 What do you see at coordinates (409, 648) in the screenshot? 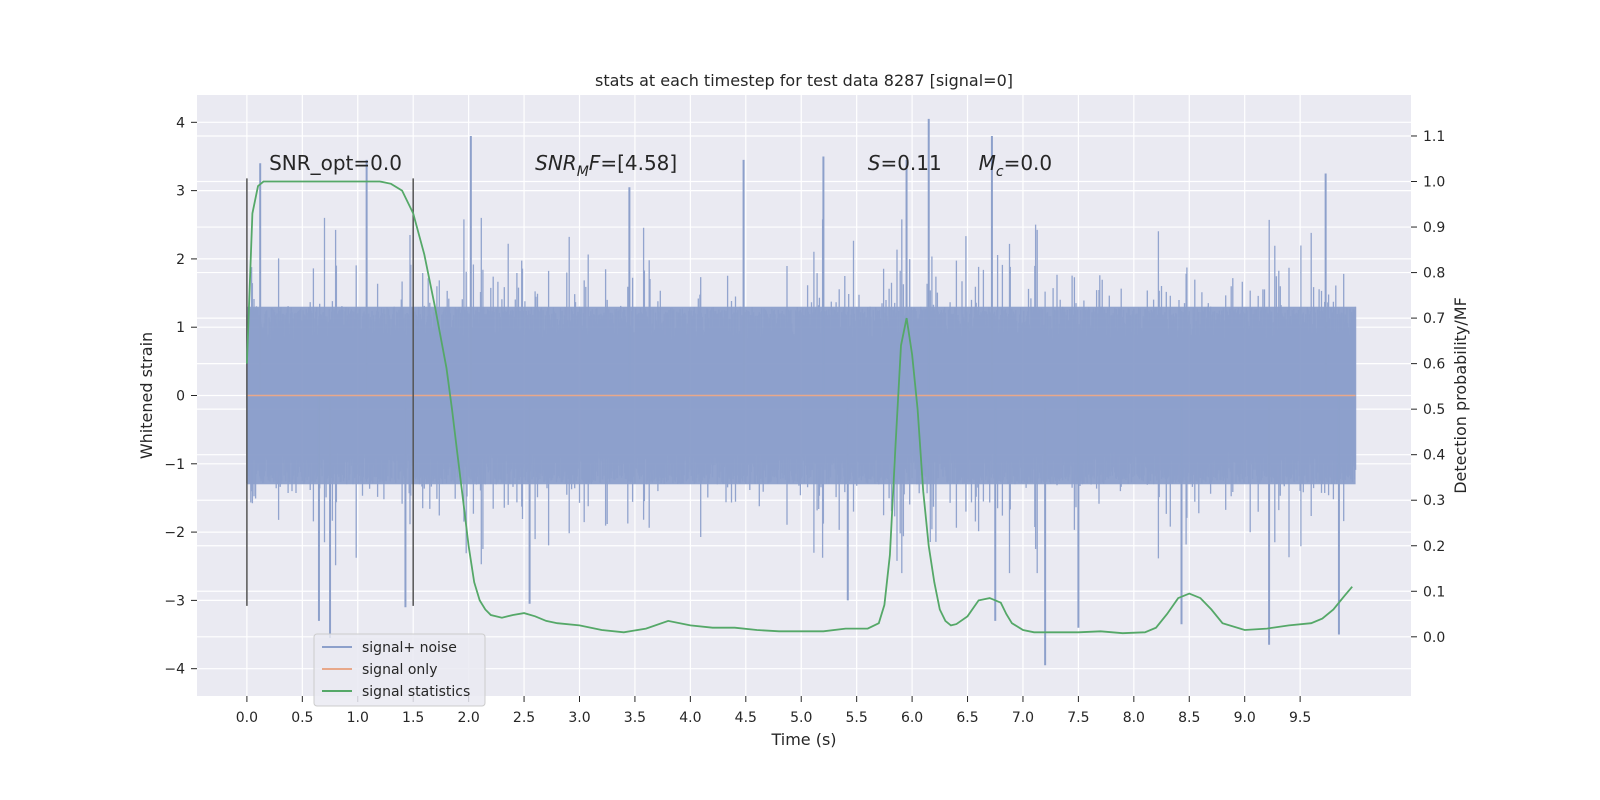
I see `legend-label: signal+ noise` at bounding box center [409, 648].